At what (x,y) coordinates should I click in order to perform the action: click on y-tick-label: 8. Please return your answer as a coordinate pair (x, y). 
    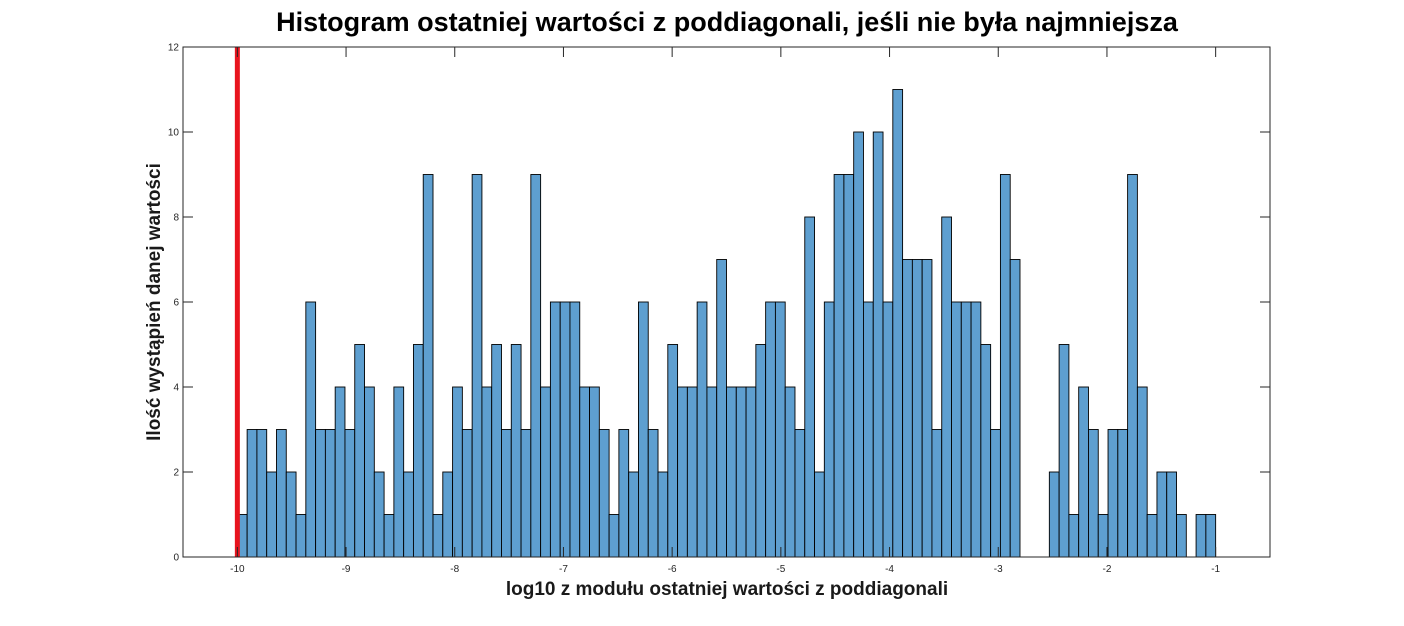
    Looking at the image, I should click on (176, 218).